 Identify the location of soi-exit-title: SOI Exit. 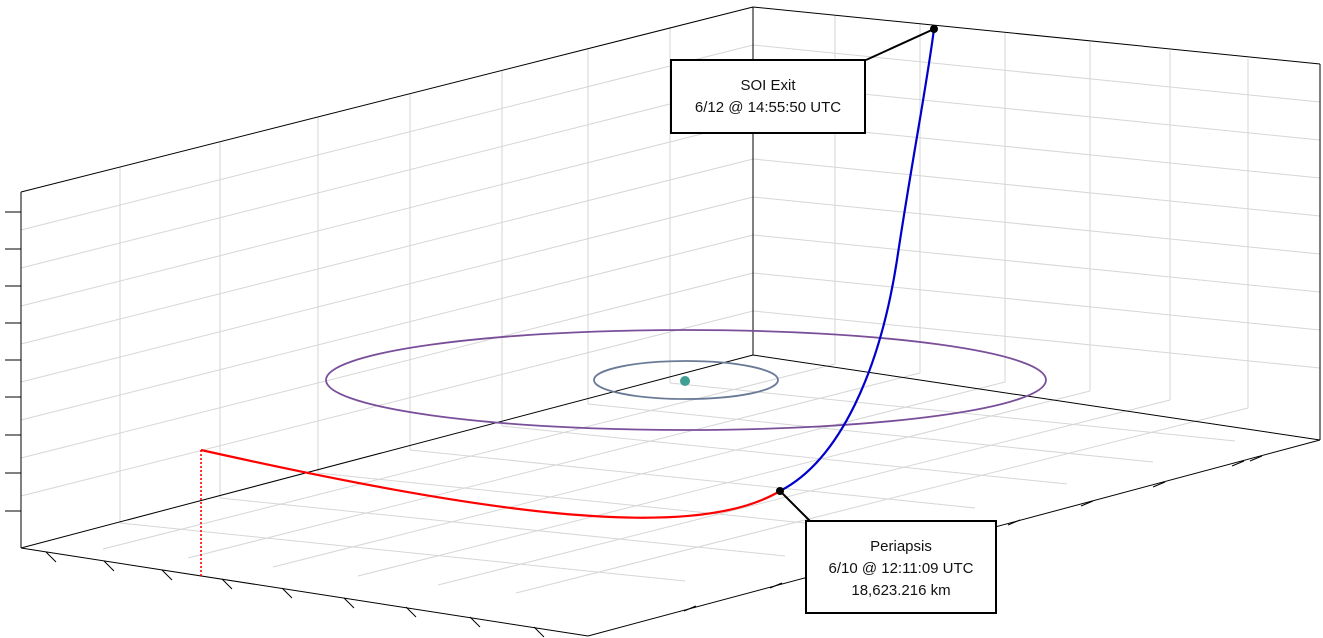
(768, 85).